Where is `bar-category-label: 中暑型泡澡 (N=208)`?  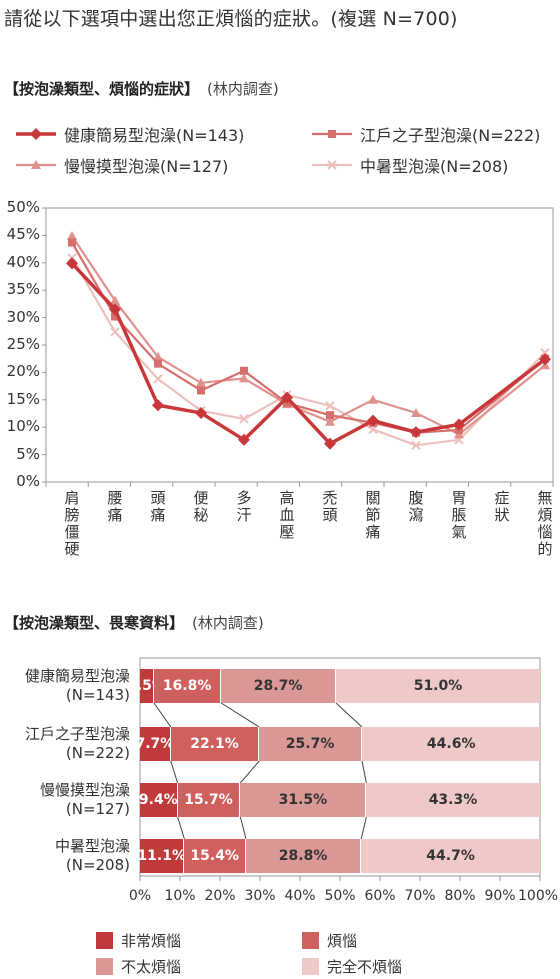 bar-category-label: 中暑型泡澡 (N=208) is located at coordinates (92, 856).